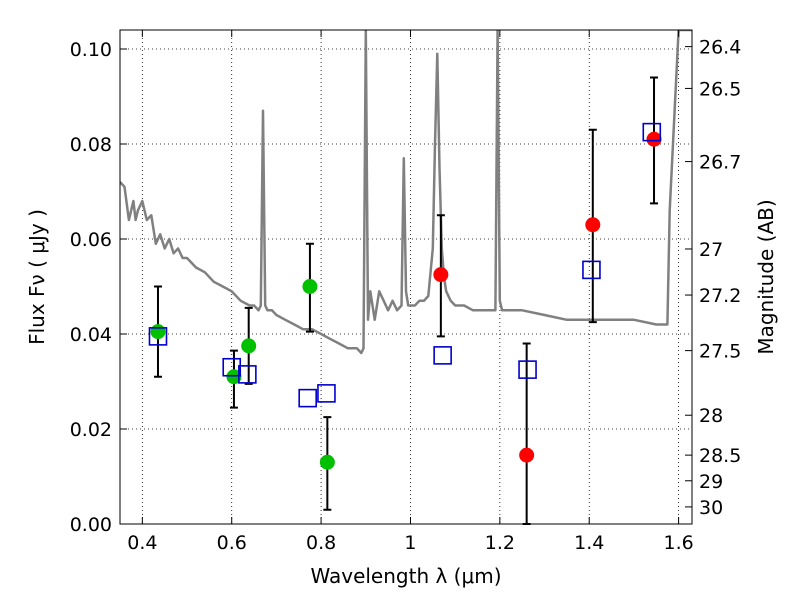  Describe the element at coordinates (711, 508) in the screenshot. I see `right-tick-label: 30` at that location.